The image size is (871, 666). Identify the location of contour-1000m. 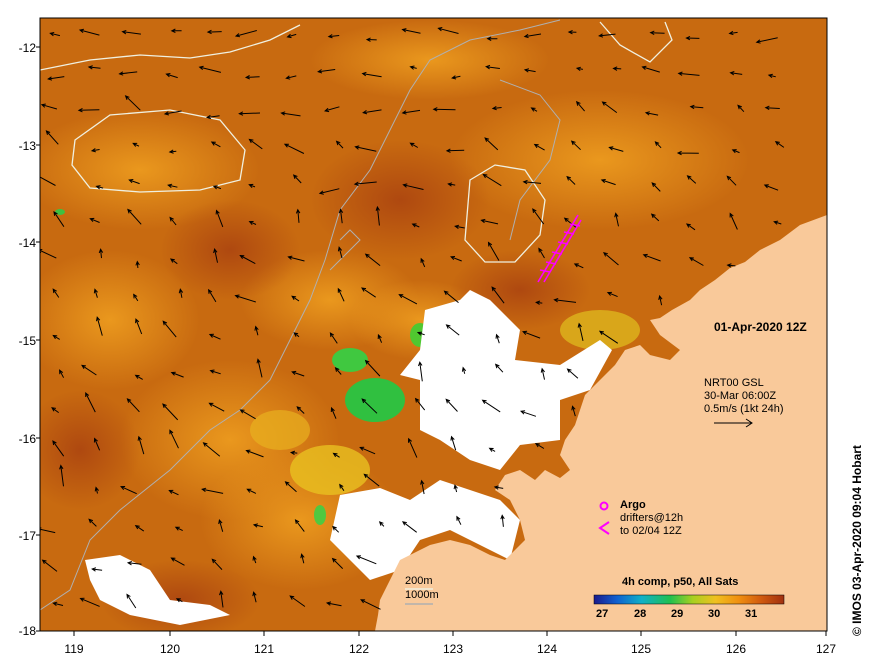
(345, 250).